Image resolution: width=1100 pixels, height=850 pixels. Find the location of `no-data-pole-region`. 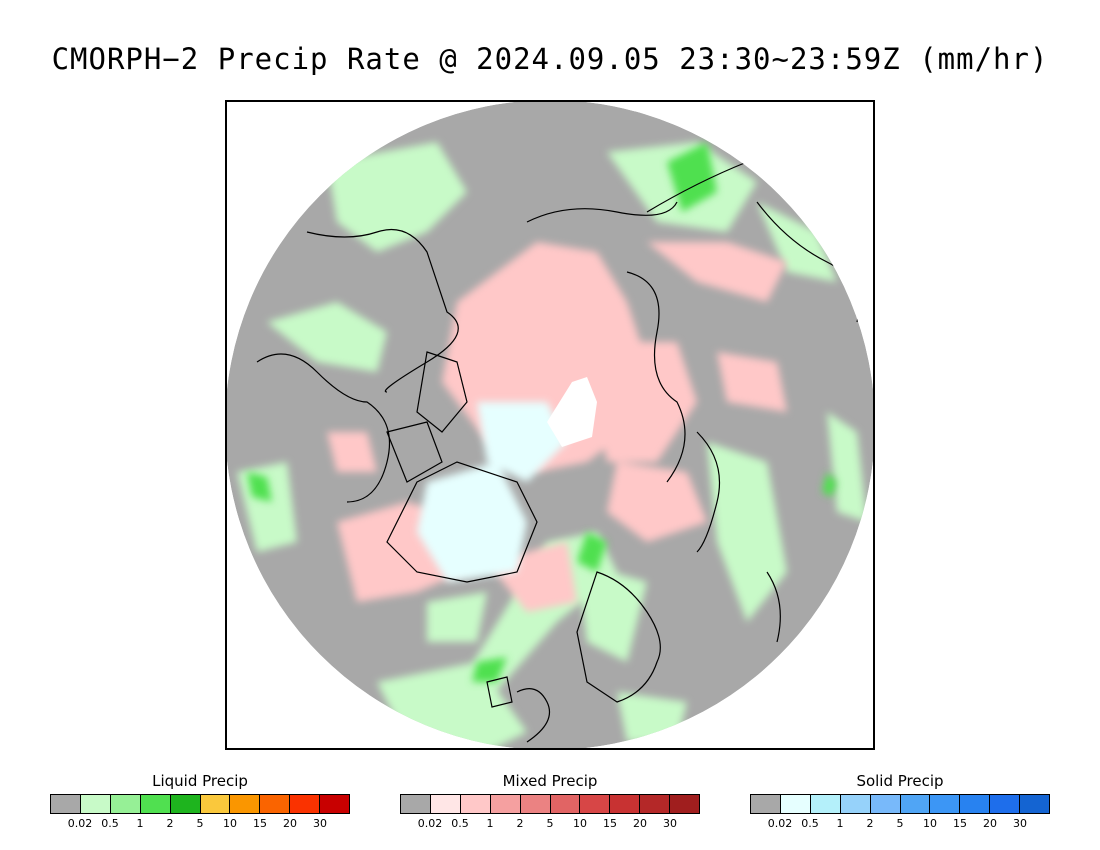

no-data-pole-region is located at coordinates (572, 412).